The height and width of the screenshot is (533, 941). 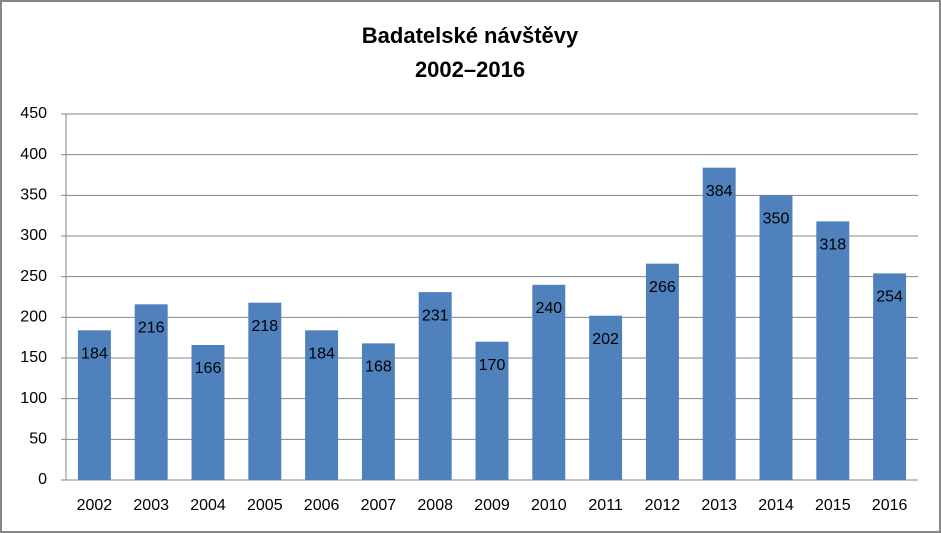 I want to click on x-tick-label: 2015, so click(x=833, y=505).